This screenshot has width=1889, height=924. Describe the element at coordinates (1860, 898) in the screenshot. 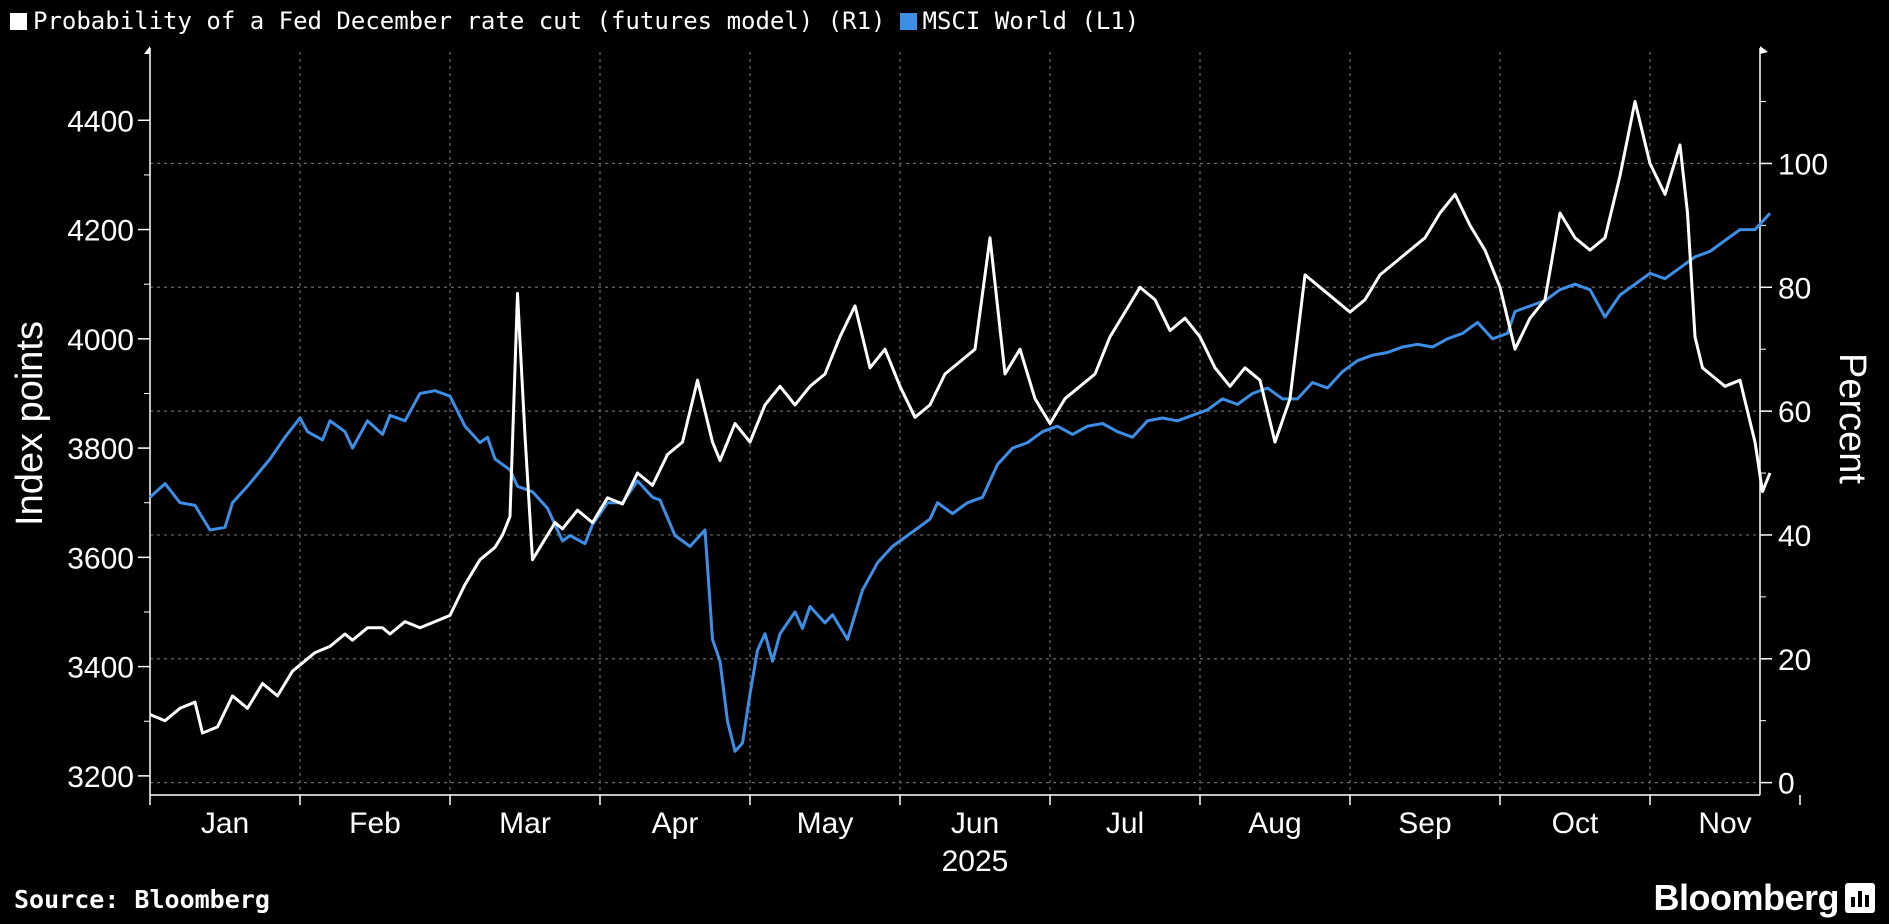

I see `bloomberg-chart-icon` at that location.